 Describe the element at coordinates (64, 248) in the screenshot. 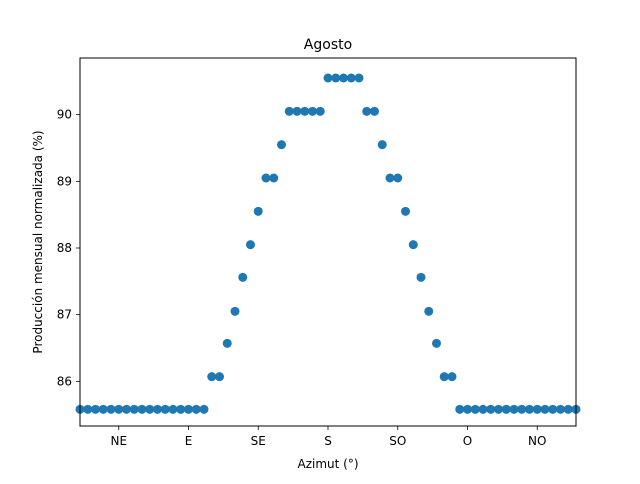

I see `y-tick-label: 88` at that location.